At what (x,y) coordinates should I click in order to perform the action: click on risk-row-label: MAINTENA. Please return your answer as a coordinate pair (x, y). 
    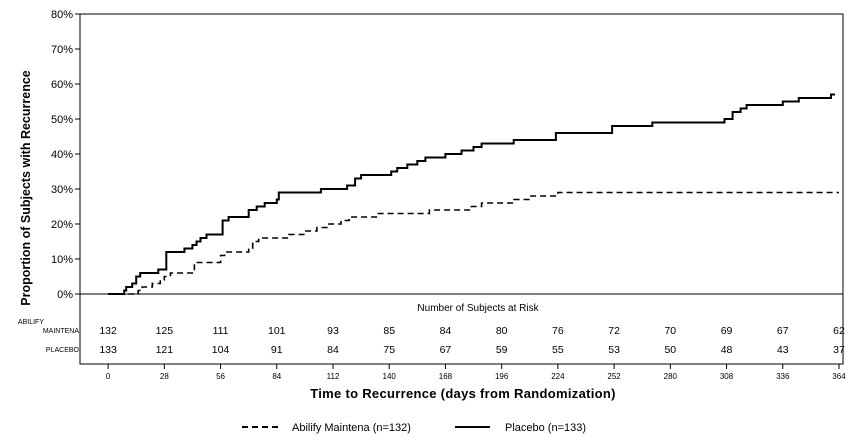
    Looking at the image, I should click on (61, 331).